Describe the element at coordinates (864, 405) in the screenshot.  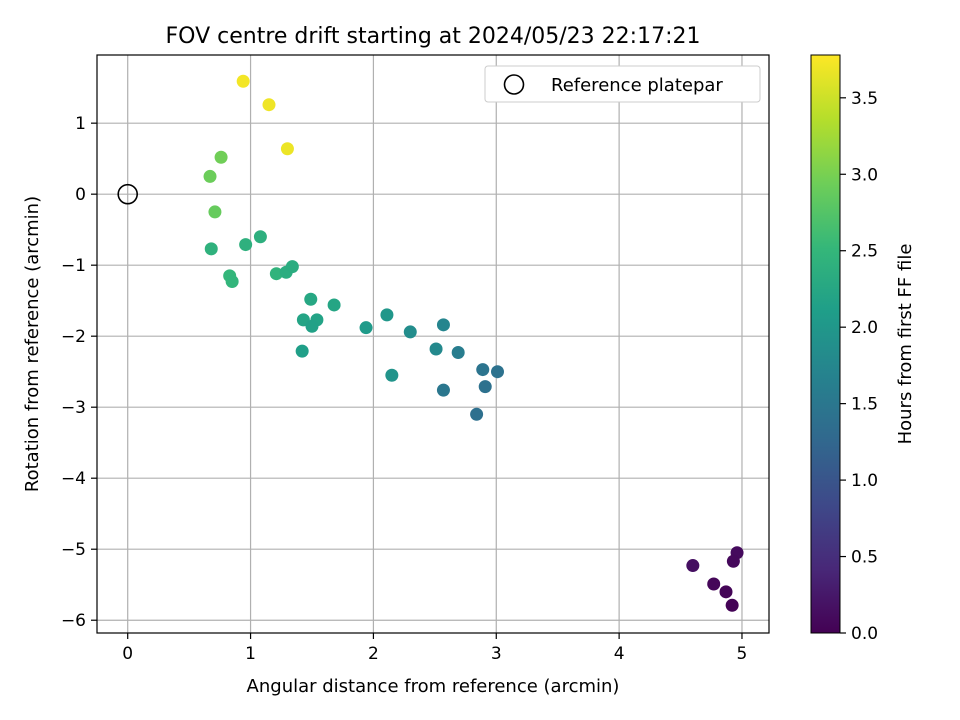
I see `colorbar-tick-label: 1.5` at that location.